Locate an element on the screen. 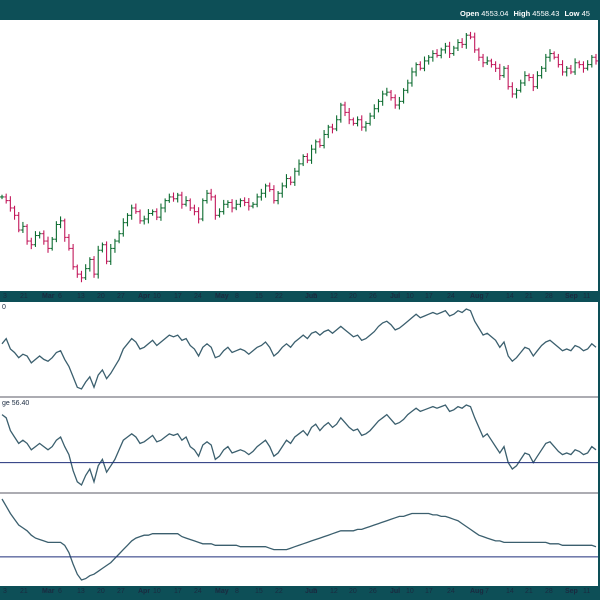 This screenshot has width=600, height=600. oscillator-2-line is located at coordinates (299, 445).